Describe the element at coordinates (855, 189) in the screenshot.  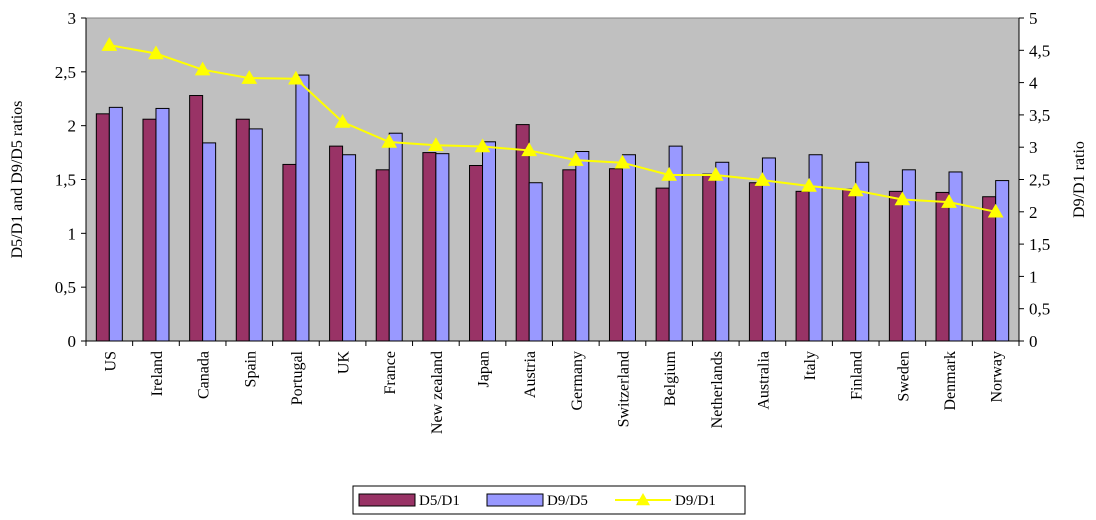
I see `point-d9-d1-finland` at that location.